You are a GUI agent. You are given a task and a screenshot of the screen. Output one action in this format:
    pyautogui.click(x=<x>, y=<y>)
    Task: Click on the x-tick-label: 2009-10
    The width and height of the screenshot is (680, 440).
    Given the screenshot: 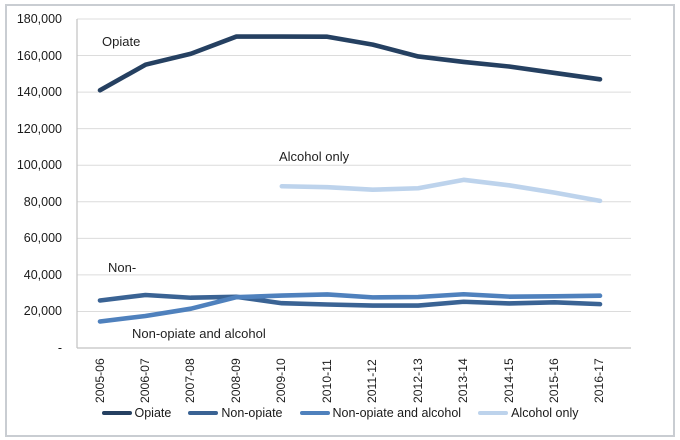 What is the action you would take?
    pyautogui.click(x=281, y=380)
    